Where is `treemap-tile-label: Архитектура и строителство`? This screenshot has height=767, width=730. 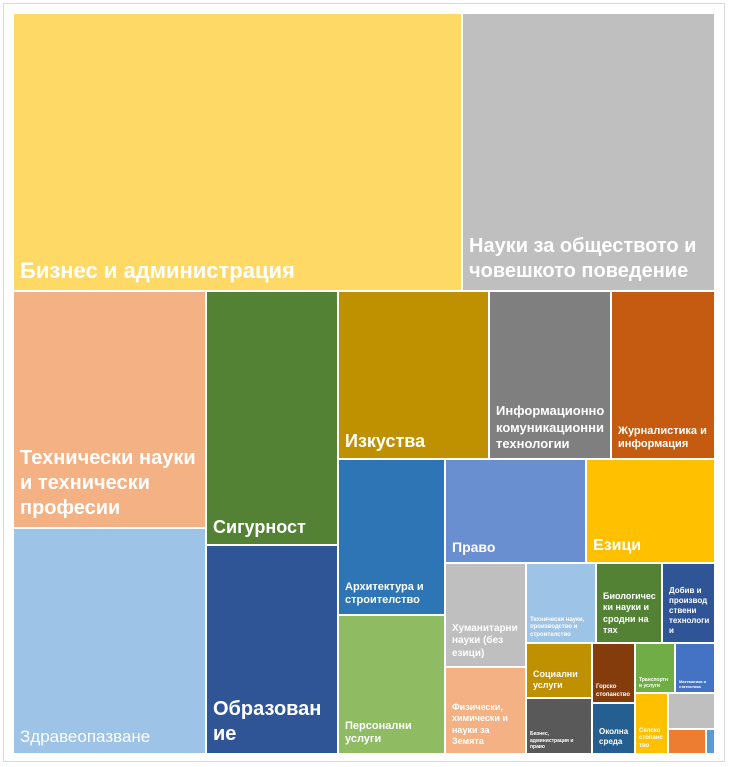
treemap-tile-label: Архитектура и строителство is located at coordinates (384, 593).